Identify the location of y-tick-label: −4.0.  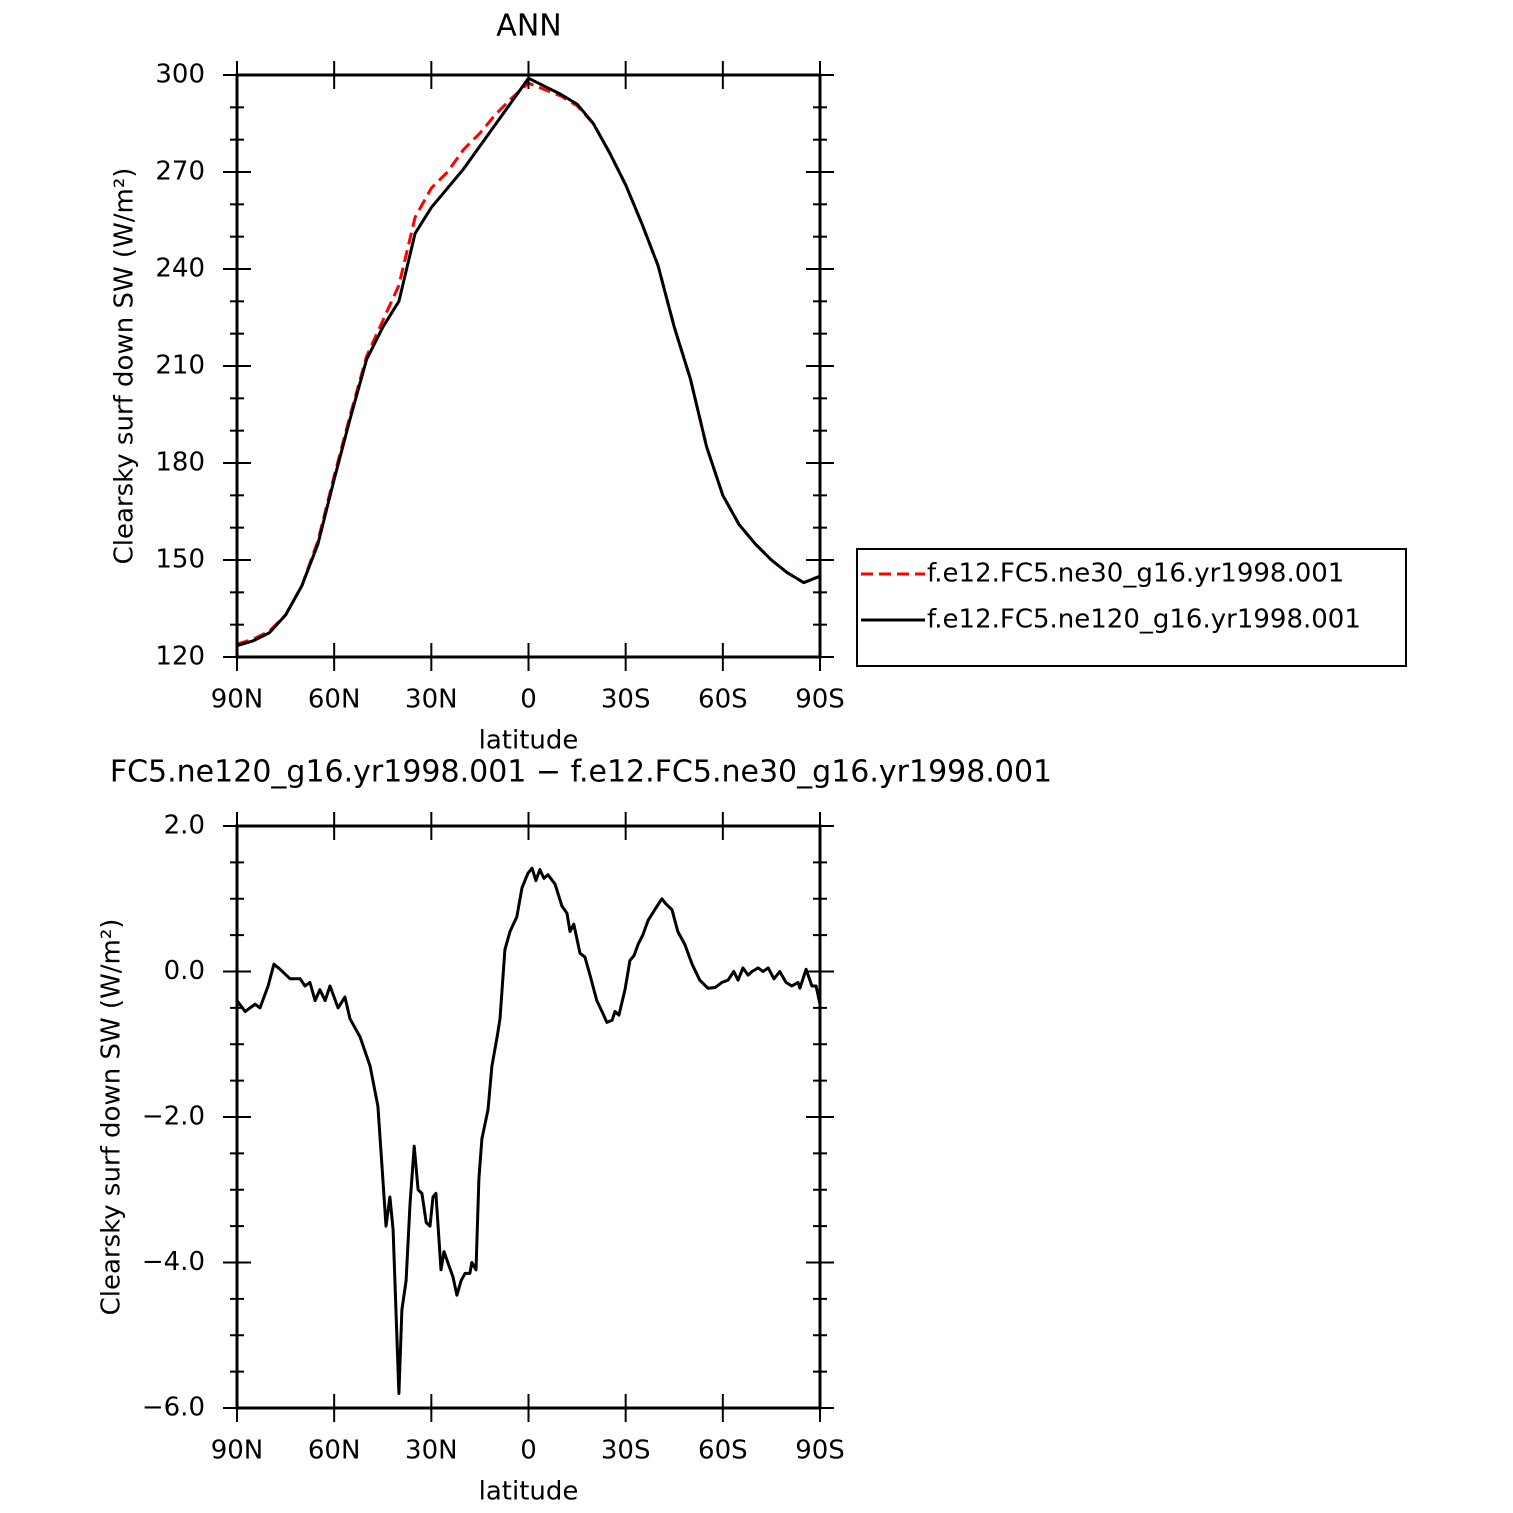
(173, 1262).